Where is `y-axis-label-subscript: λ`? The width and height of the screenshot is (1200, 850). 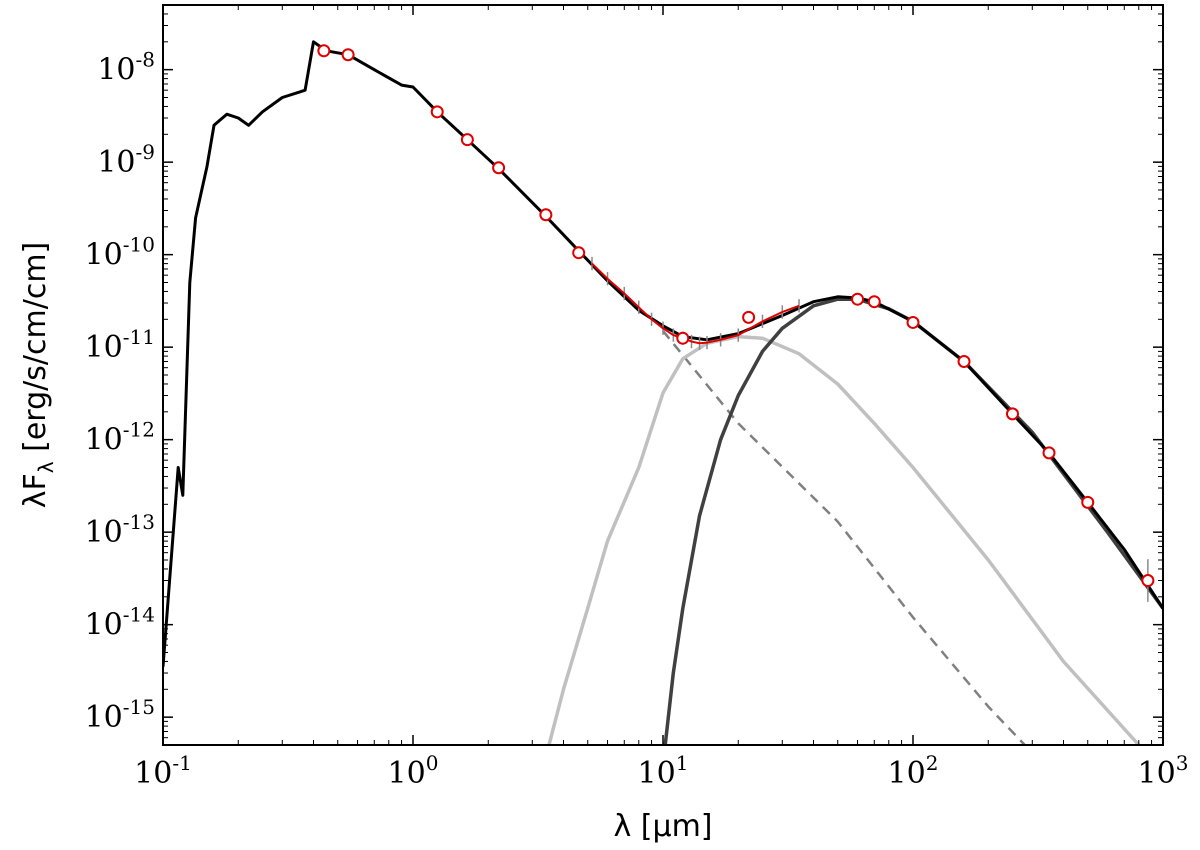 y-axis-label-subscript: λ is located at coordinates (46, 467).